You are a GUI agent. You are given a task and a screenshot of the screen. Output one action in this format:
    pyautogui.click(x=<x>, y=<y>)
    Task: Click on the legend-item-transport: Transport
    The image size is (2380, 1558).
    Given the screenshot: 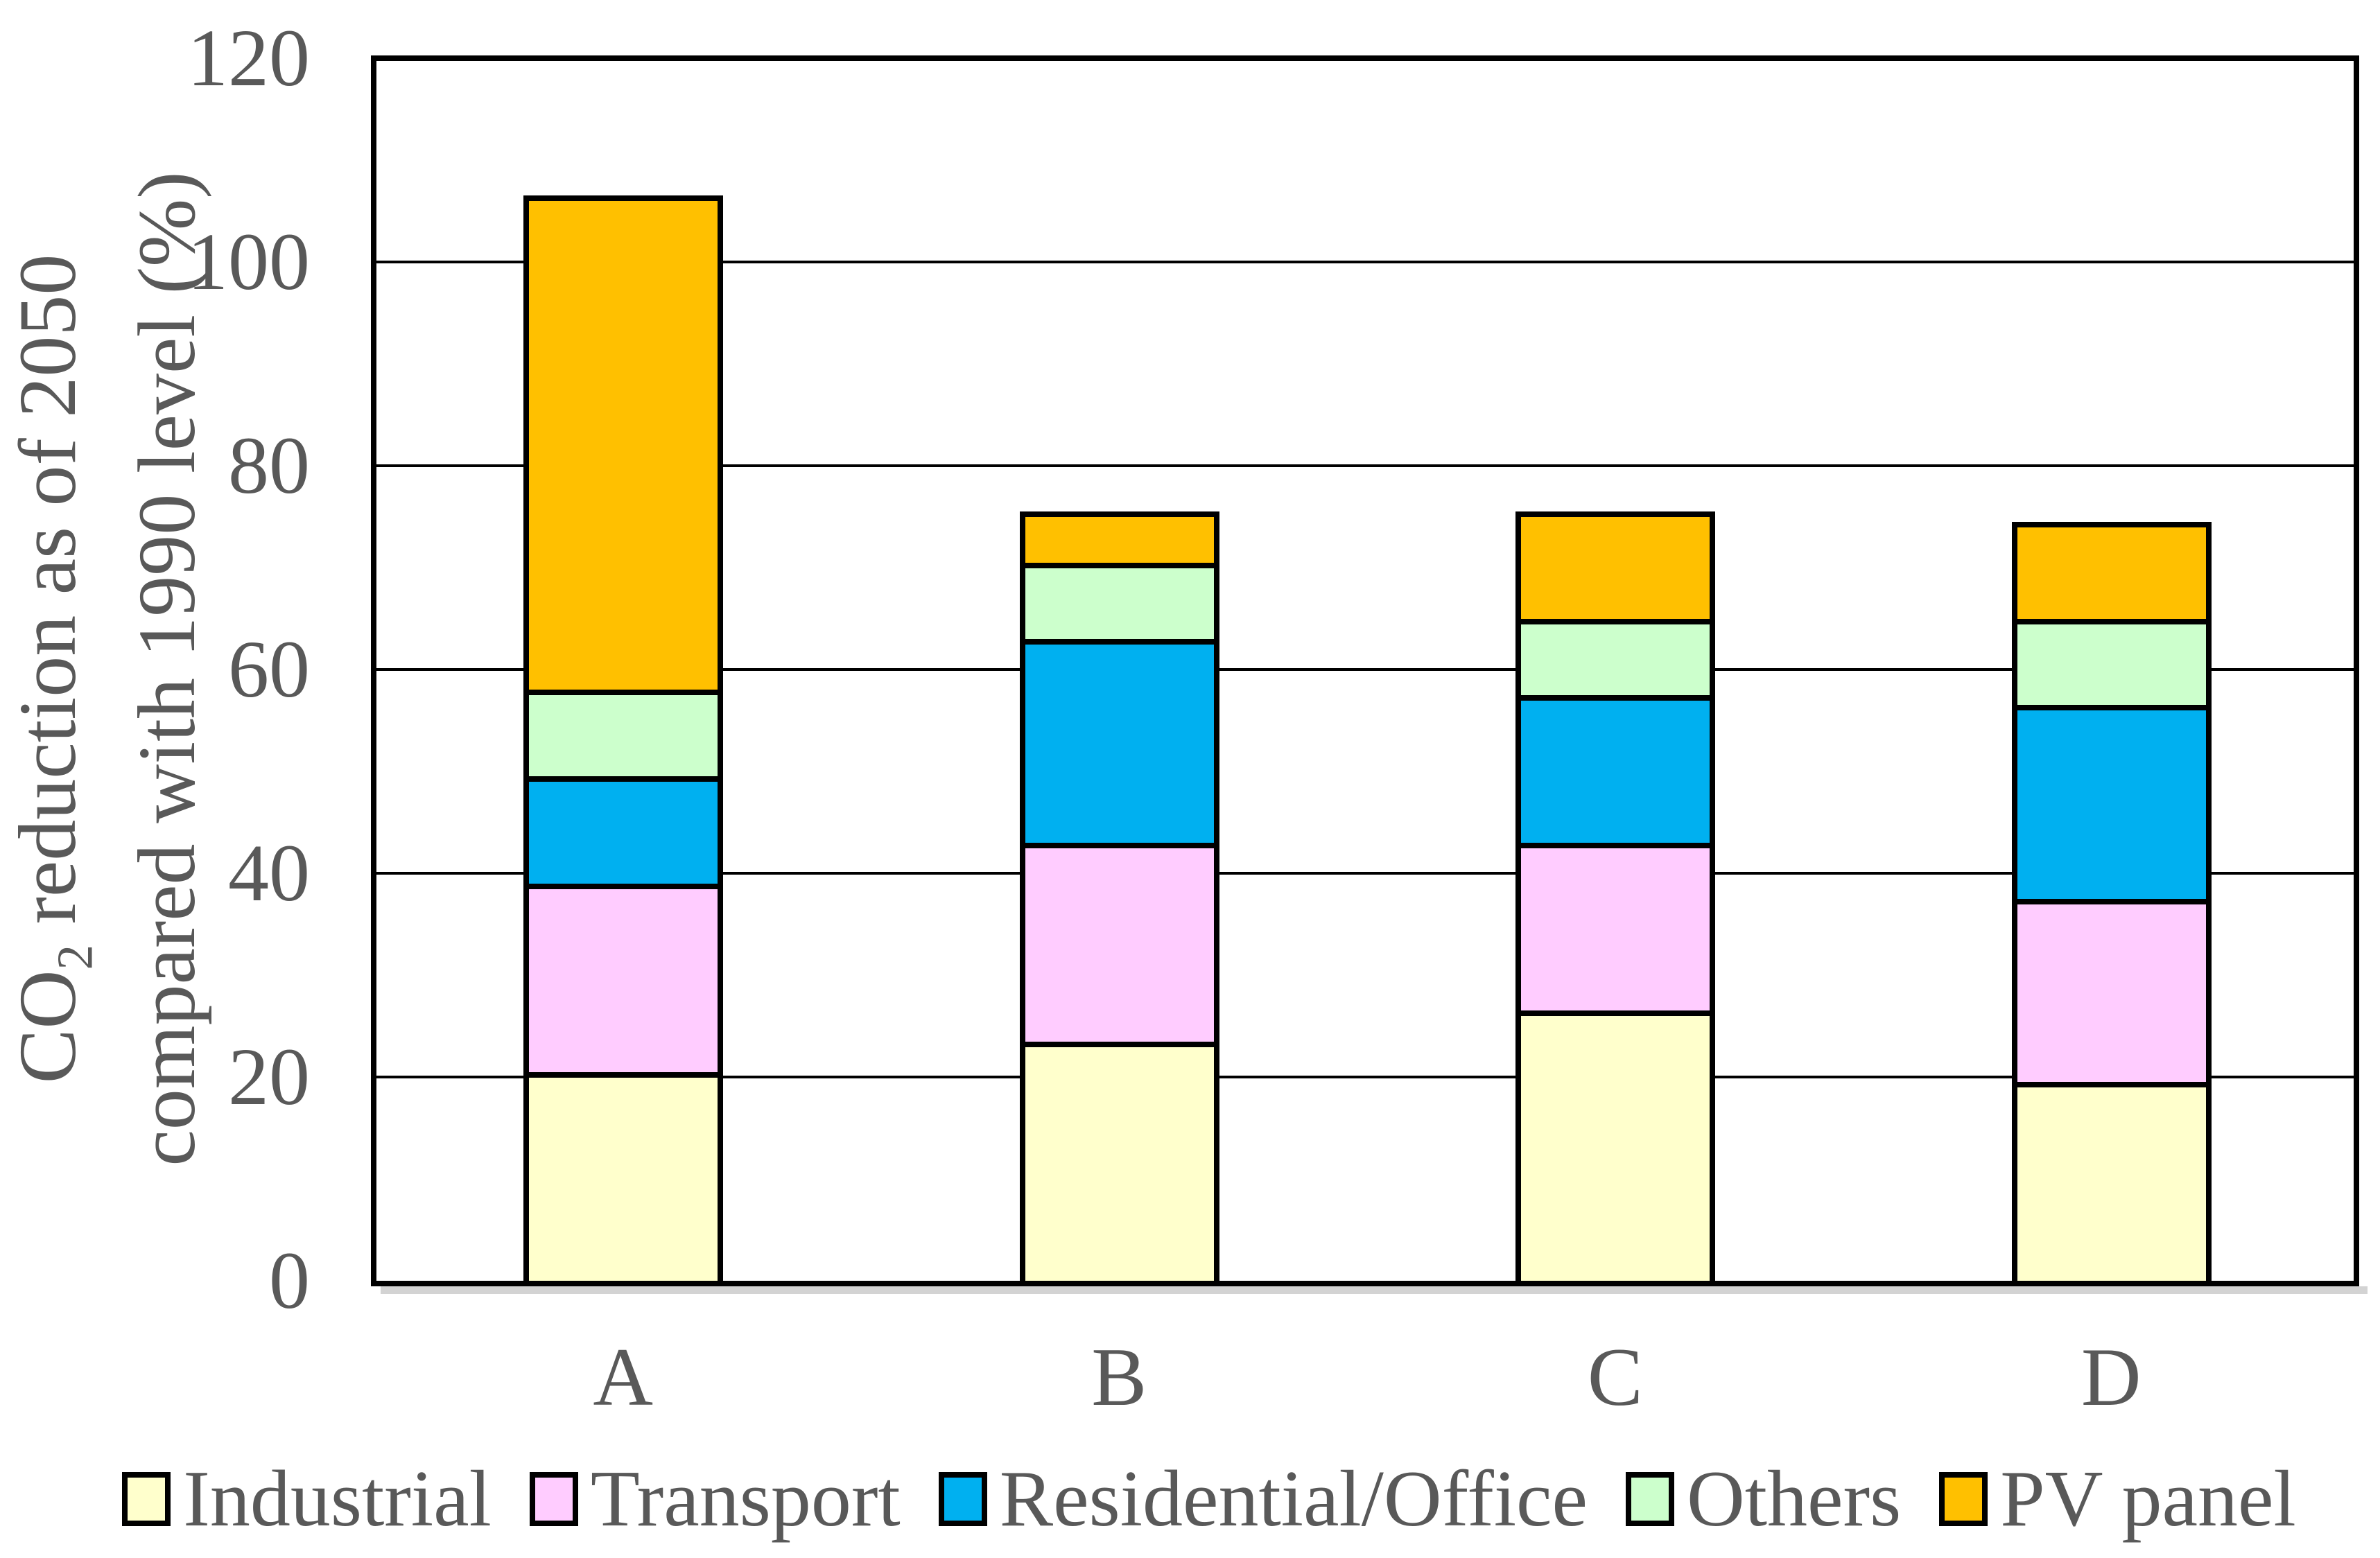 What is the action you would take?
    pyautogui.click(x=715, y=1499)
    